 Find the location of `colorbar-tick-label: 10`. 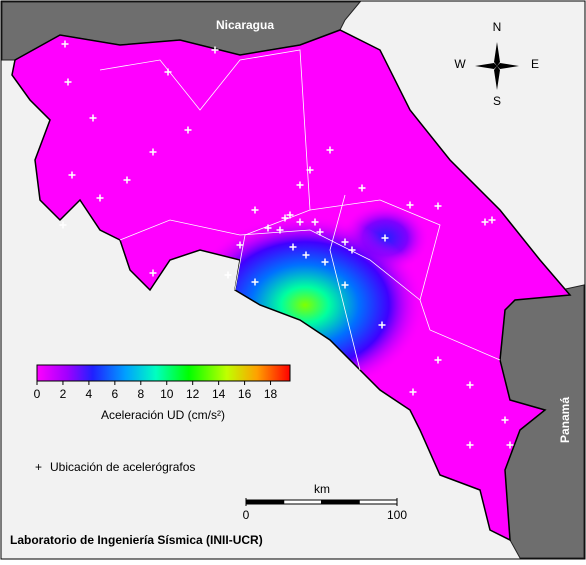

colorbar-tick-label: 10 is located at coordinates (167, 394).